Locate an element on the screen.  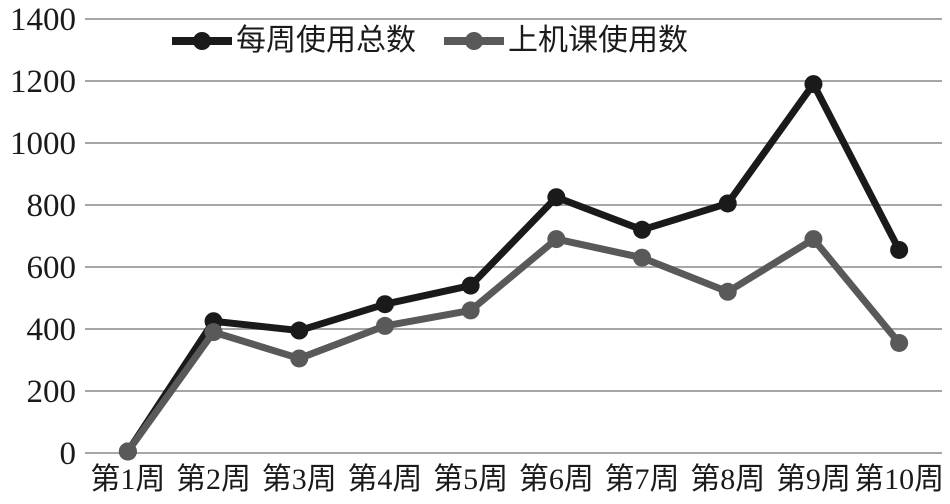
x-axis-tick-label: 第5周 is located at coordinates (470, 479).